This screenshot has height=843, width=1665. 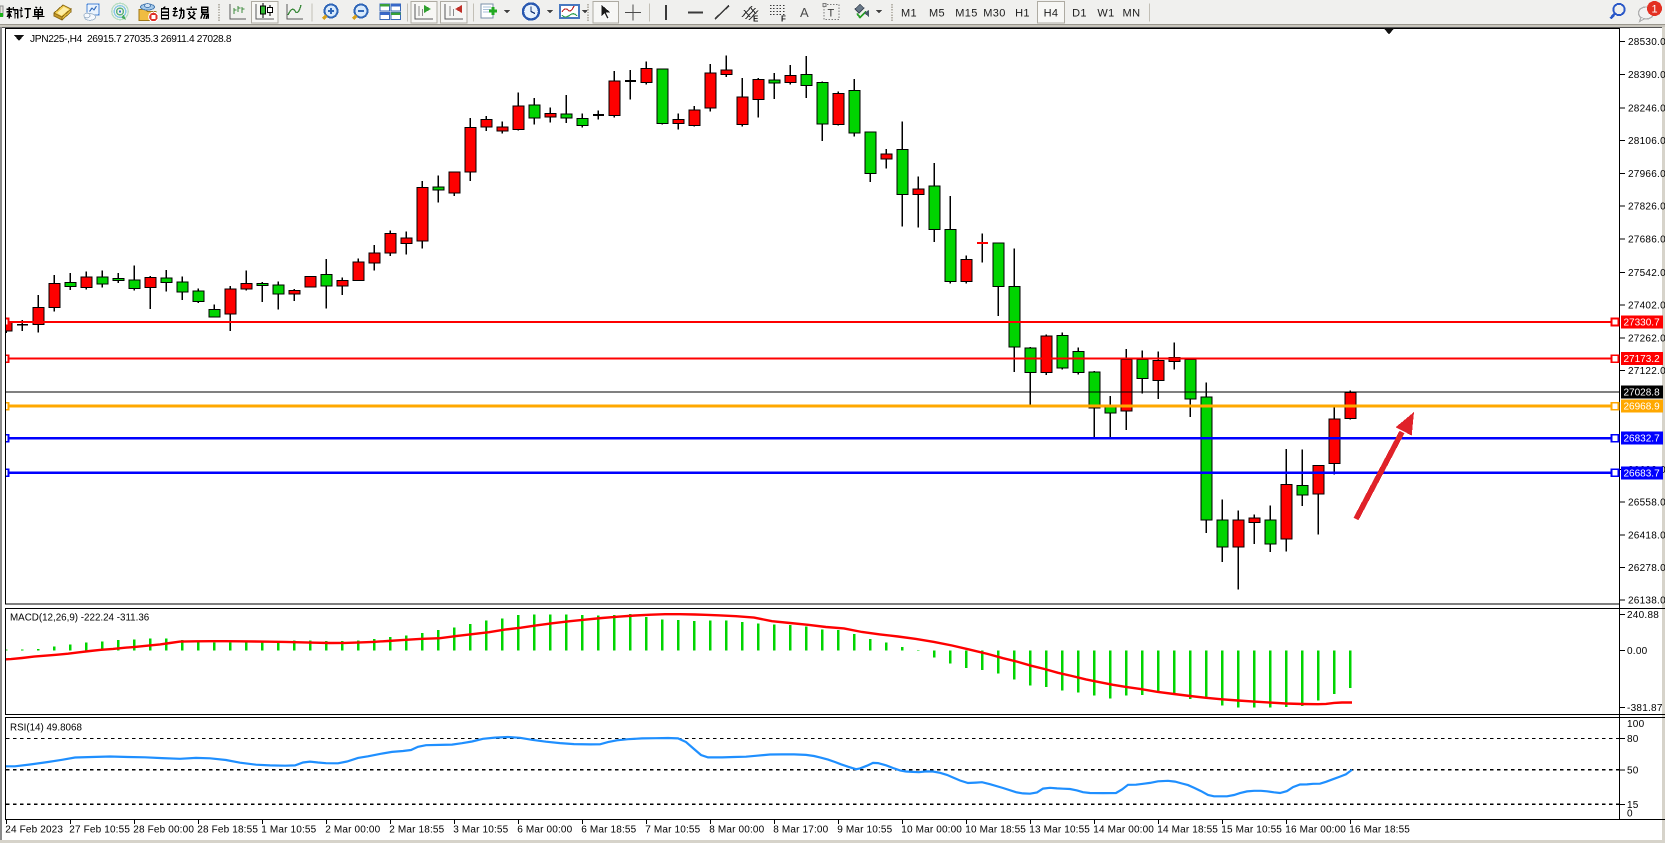 I want to click on svg-text: 26558.0, so click(x=1646, y=503).